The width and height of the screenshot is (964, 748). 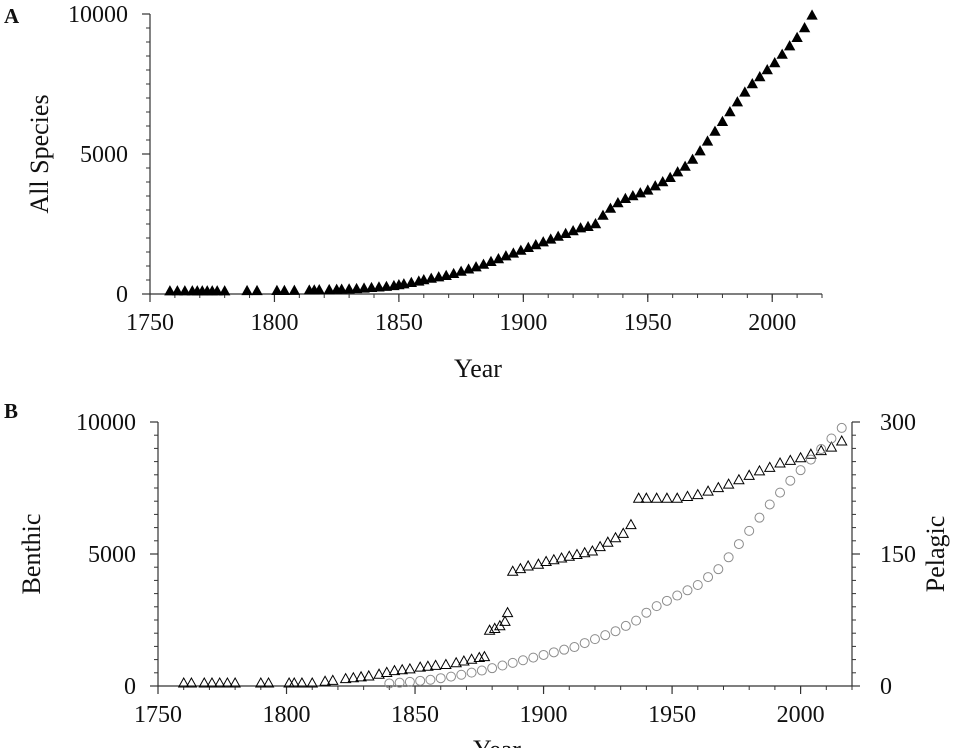 What do you see at coordinates (898, 555) in the screenshot?
I see `y2-tick-label: 150` at bounding box center [898, 555].